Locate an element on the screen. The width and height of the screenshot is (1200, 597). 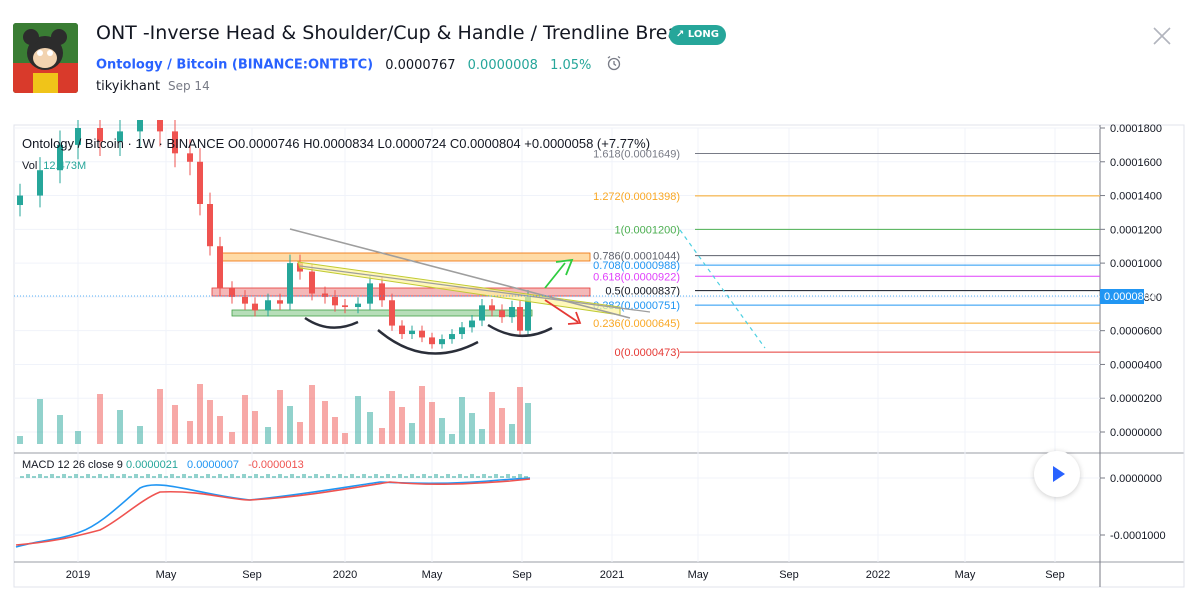
x-tick-label: 2020 is located at coordinates (345, 575).